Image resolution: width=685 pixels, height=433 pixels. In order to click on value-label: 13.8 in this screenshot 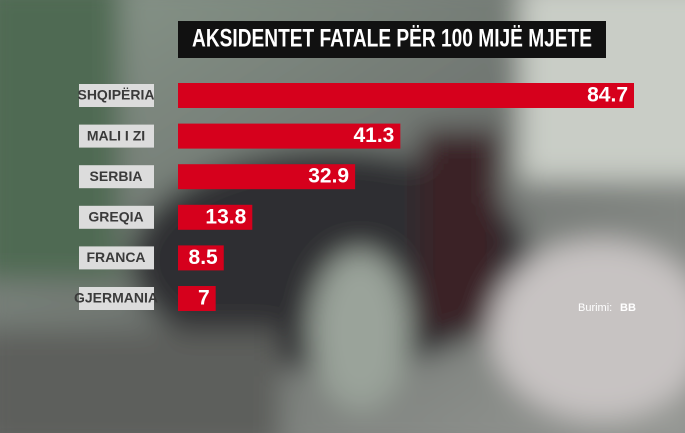, I will do `click(225, 216)`.